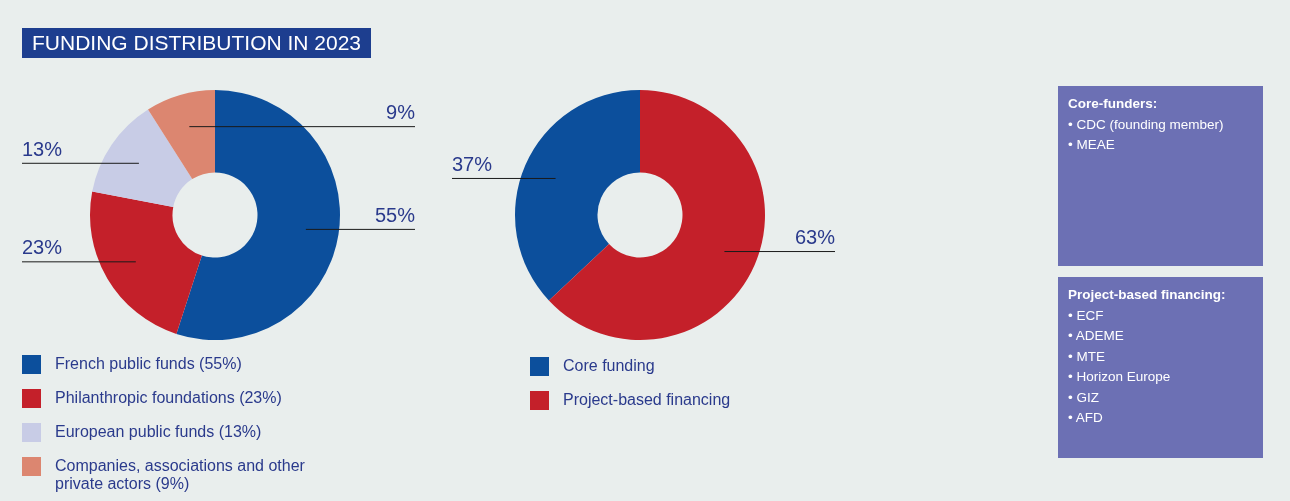 The image size is (1290, 501). Describe the element at coordinates (42, 247) in the screenshot. I see `data-label: 23%` at that location.